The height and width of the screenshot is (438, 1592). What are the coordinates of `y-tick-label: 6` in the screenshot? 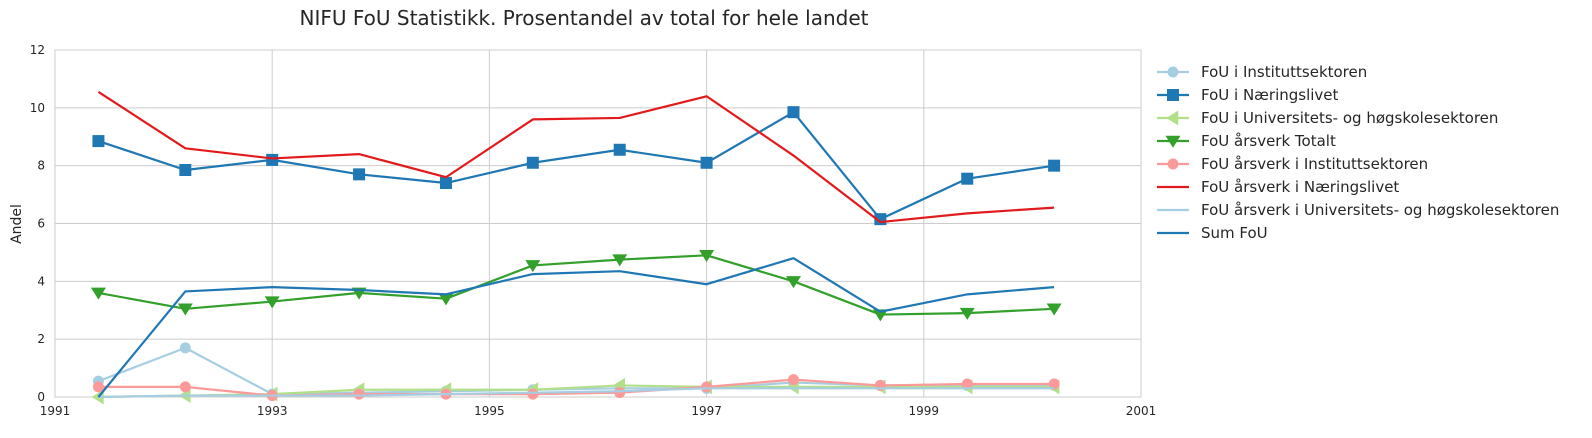 It's located at (41, 224).